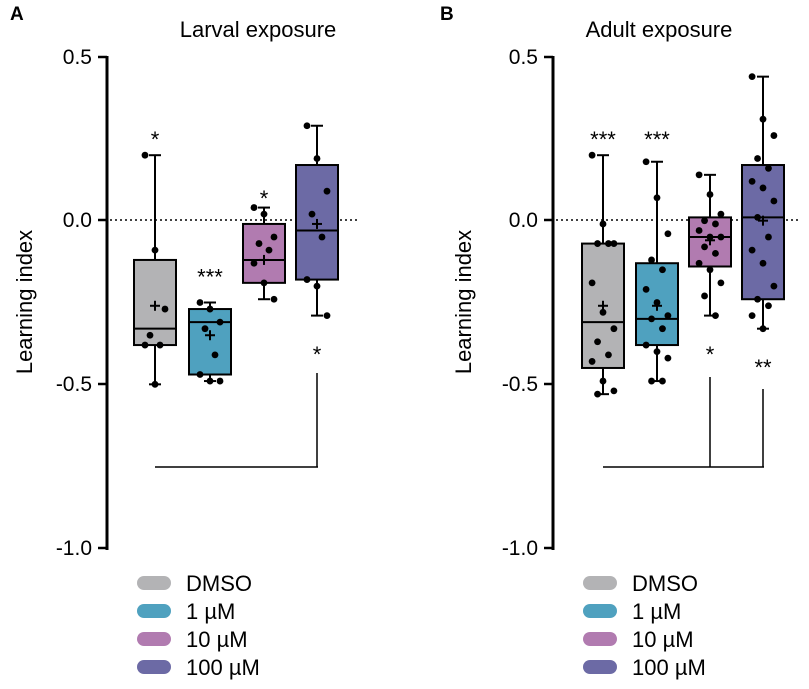  I want to click on panel-a-title: Larval exposure, so click(258, 29).